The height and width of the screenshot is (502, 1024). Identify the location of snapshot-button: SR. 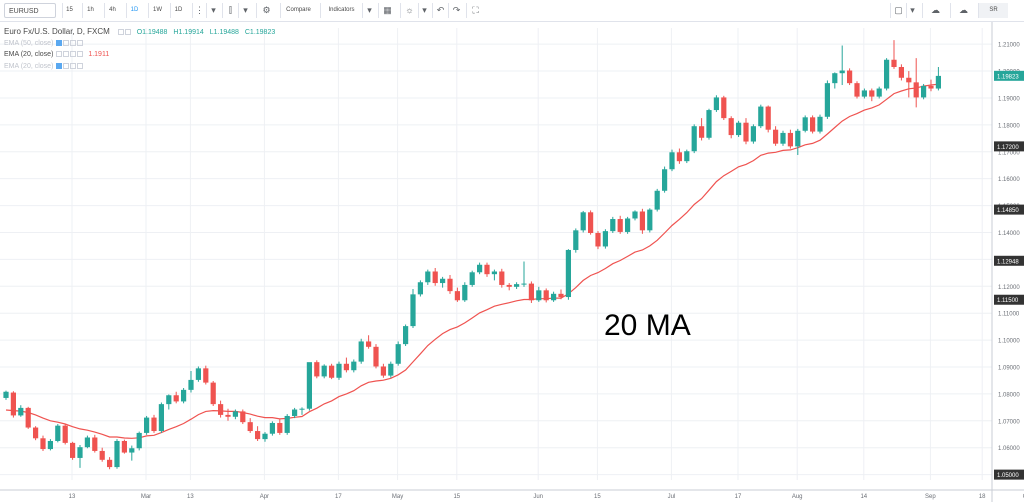
(993, 10).